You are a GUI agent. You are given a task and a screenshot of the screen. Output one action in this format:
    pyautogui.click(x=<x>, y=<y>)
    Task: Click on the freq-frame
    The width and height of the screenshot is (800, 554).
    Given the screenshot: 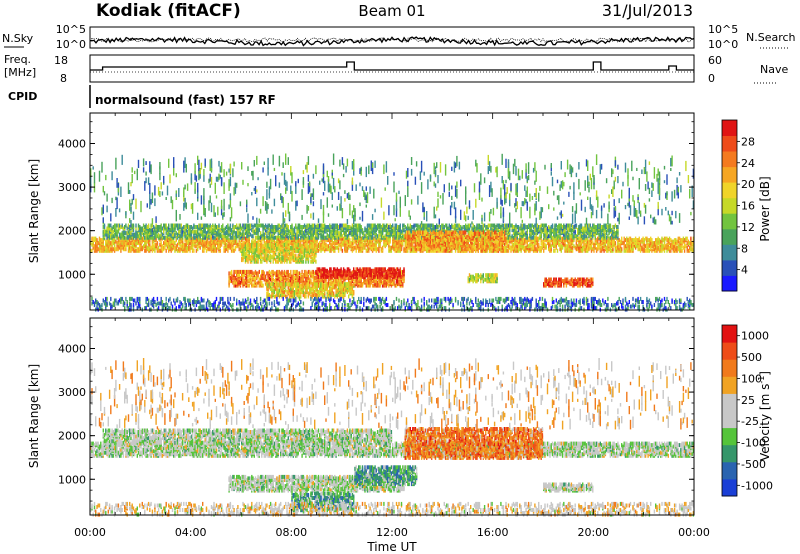 What is the action you would take?
    pyautogui.click(x=392, y=68)
    